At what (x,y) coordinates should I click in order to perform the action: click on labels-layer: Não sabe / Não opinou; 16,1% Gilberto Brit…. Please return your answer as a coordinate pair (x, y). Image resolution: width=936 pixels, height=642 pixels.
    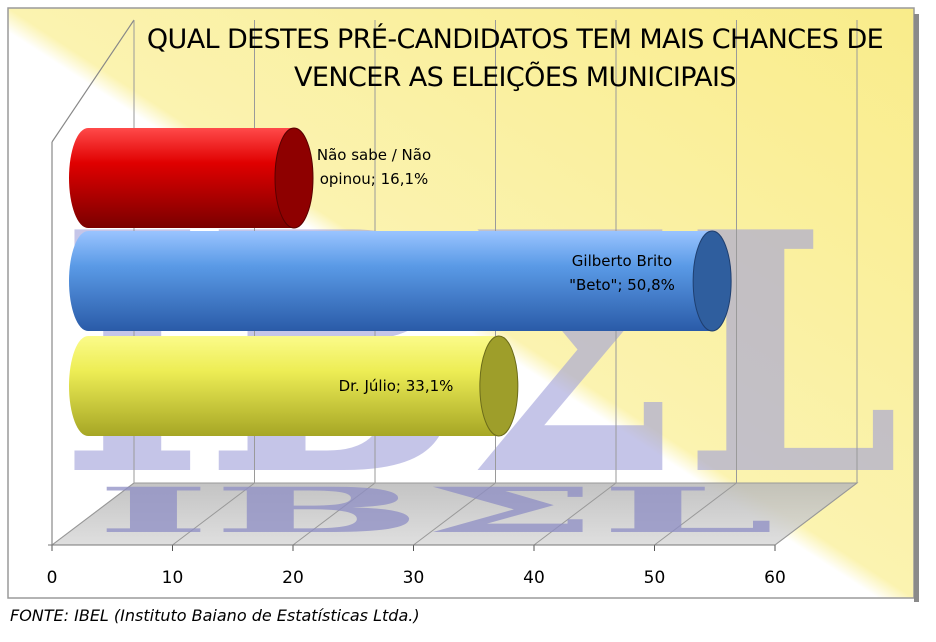
    Looking at the image, I should click on (496, 270).